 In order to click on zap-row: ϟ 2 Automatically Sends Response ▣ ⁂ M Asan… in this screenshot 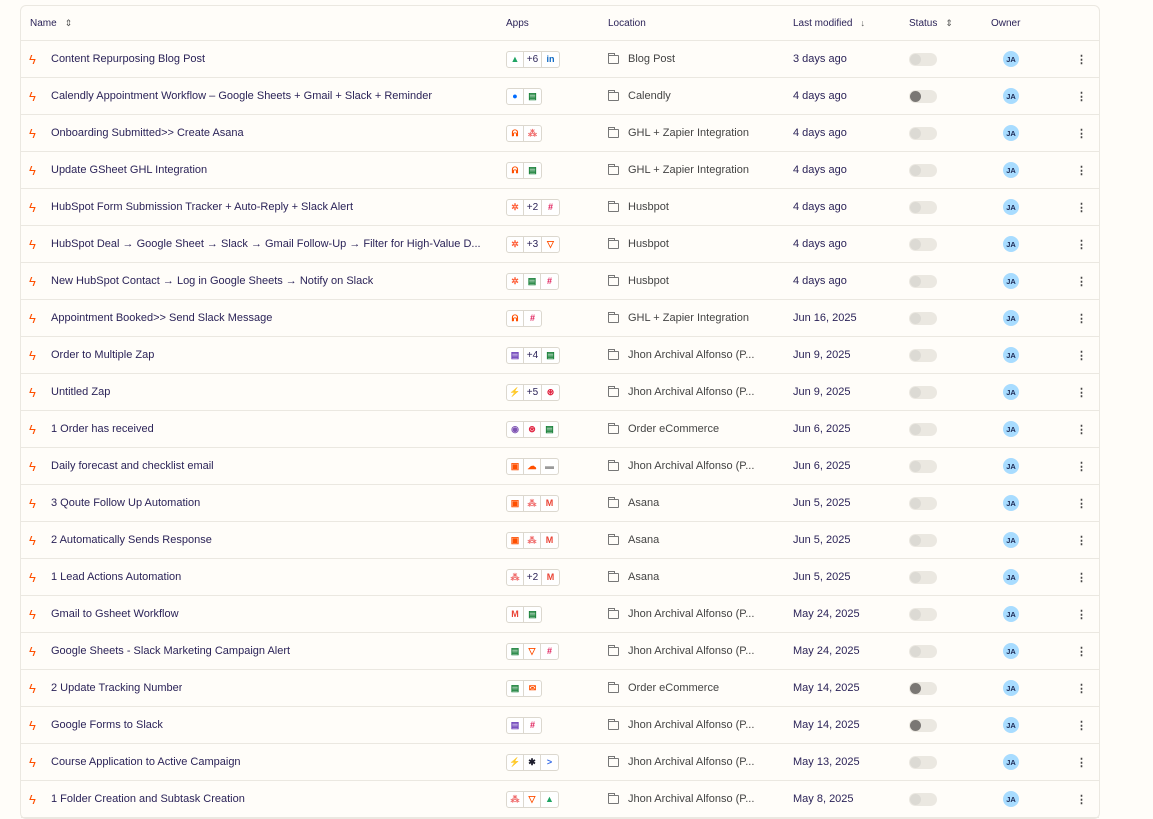, I will do `click(560, 540)`.